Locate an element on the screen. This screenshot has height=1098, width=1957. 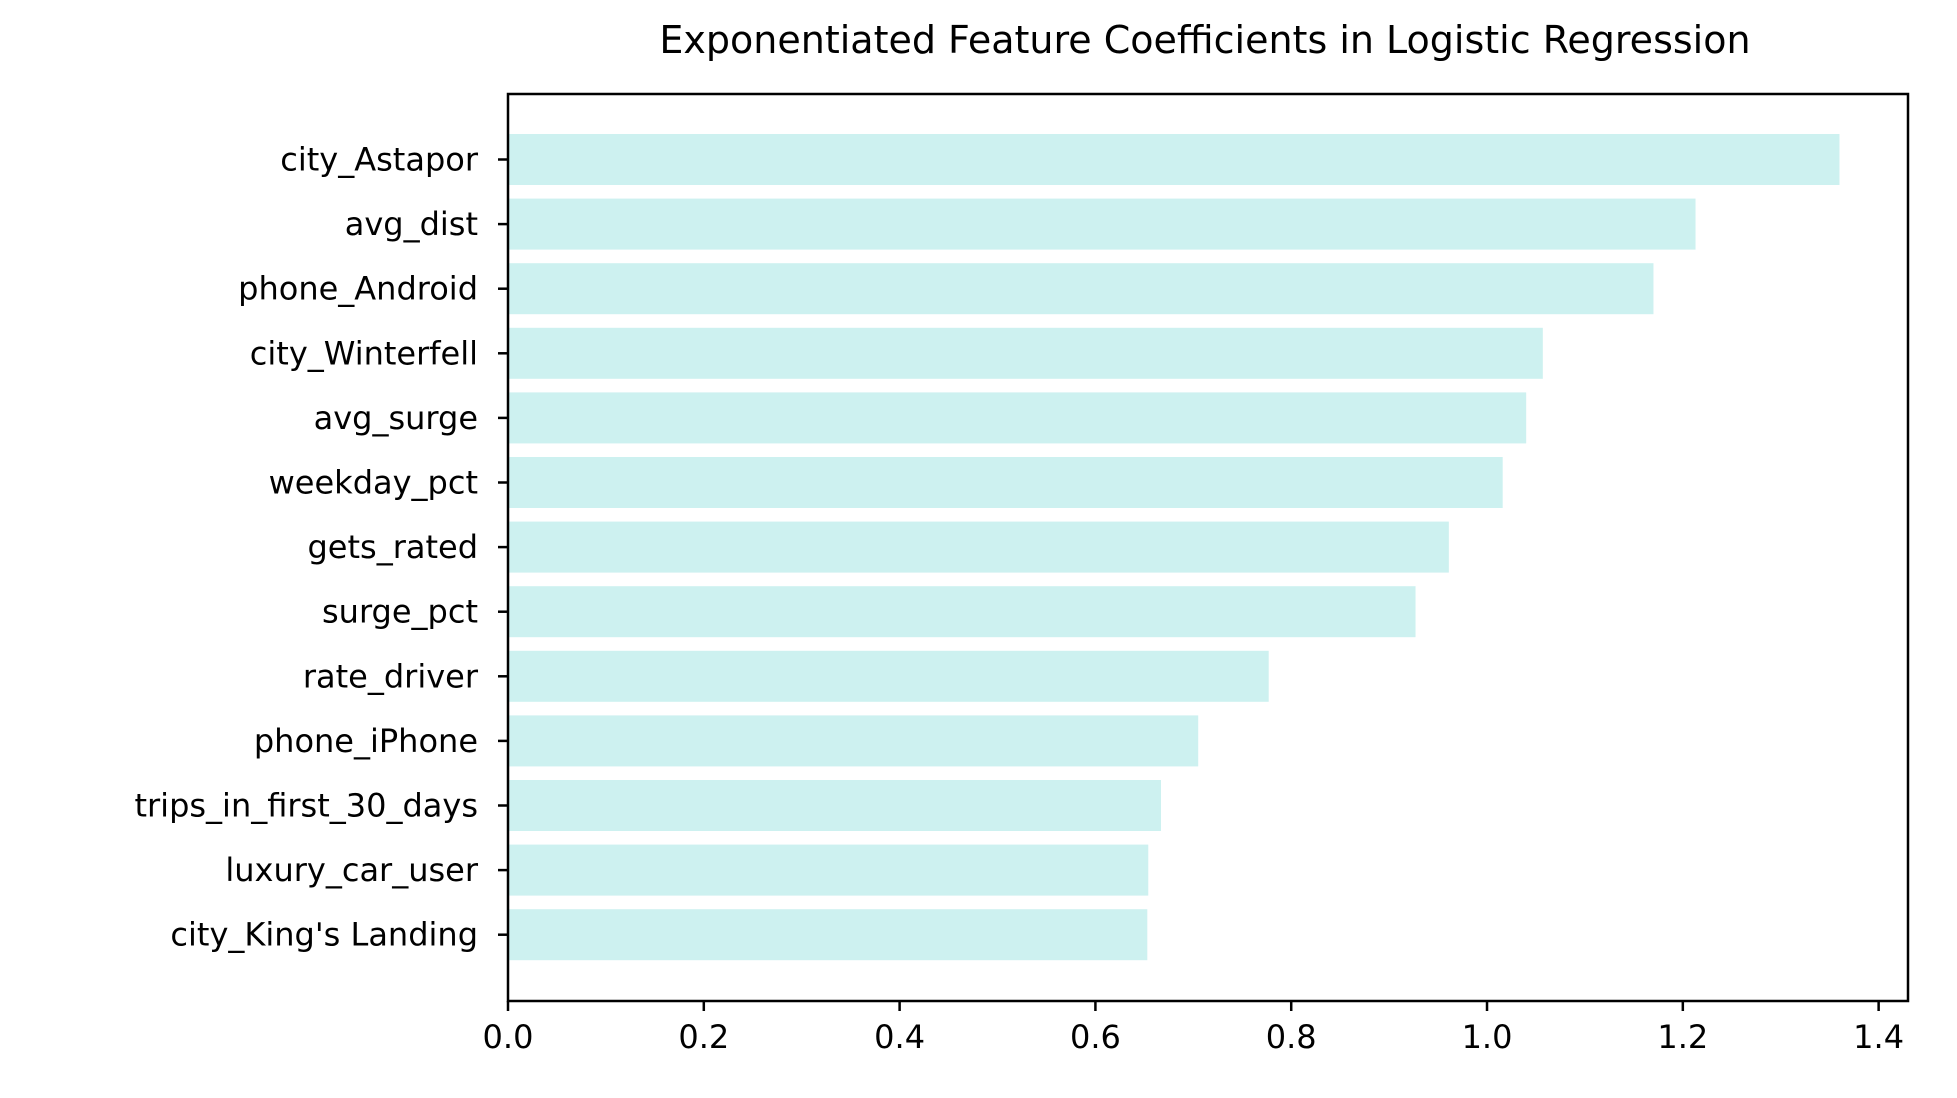
y-tick-label: surge_pct is located at coordinates (400, 612).